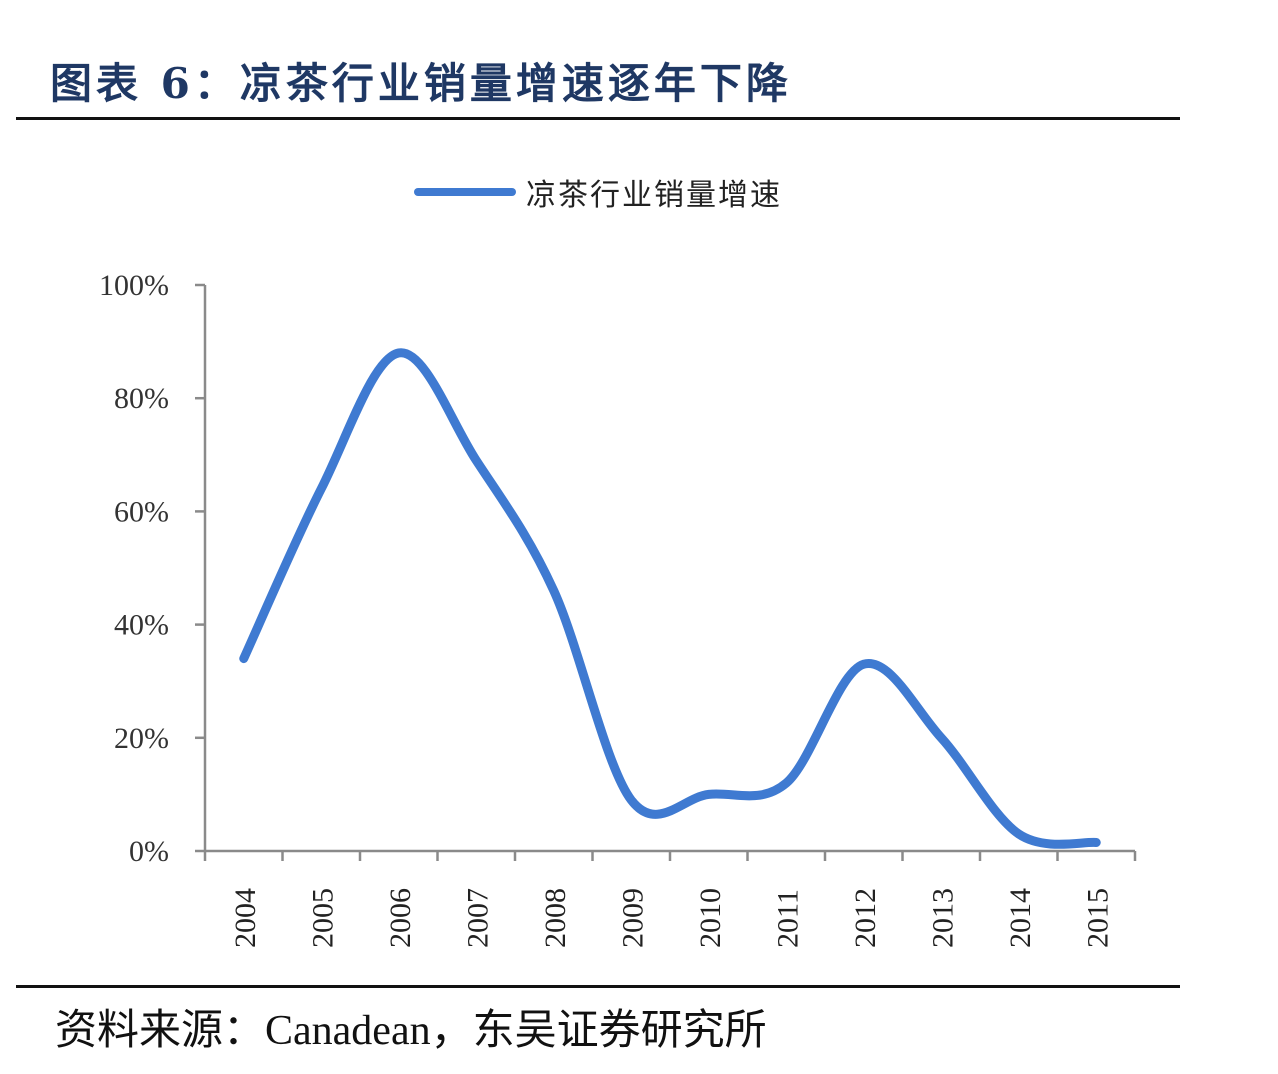 The width and height of the screenshot is (1278, 1074). I want to click on x-tick-label: 2009, so click(632, 918).